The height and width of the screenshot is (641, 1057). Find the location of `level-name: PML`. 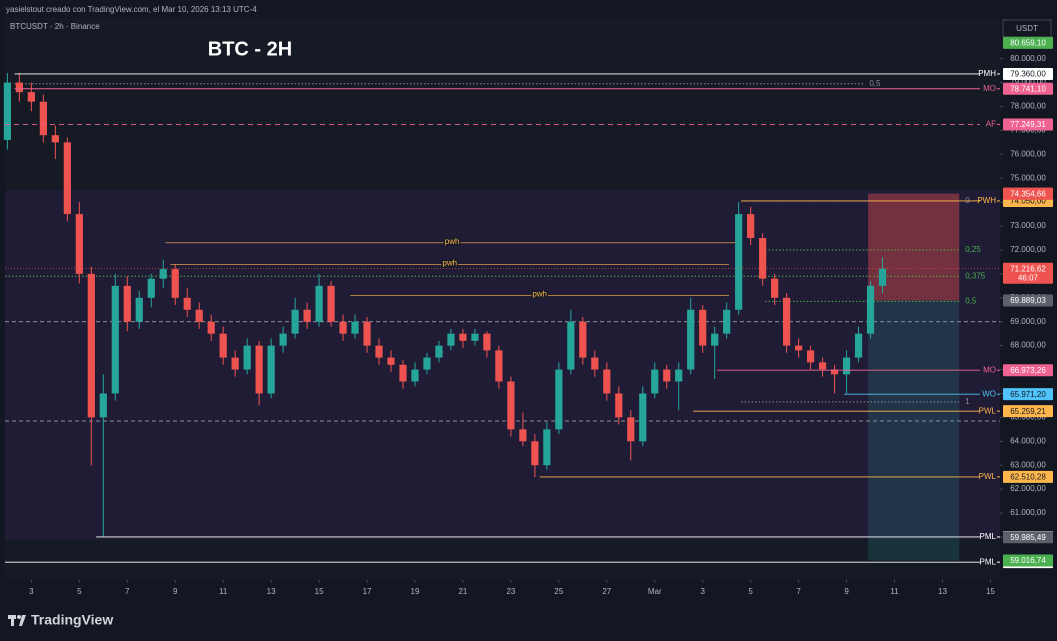

level-name: PML is located at coordinates (988, 536).